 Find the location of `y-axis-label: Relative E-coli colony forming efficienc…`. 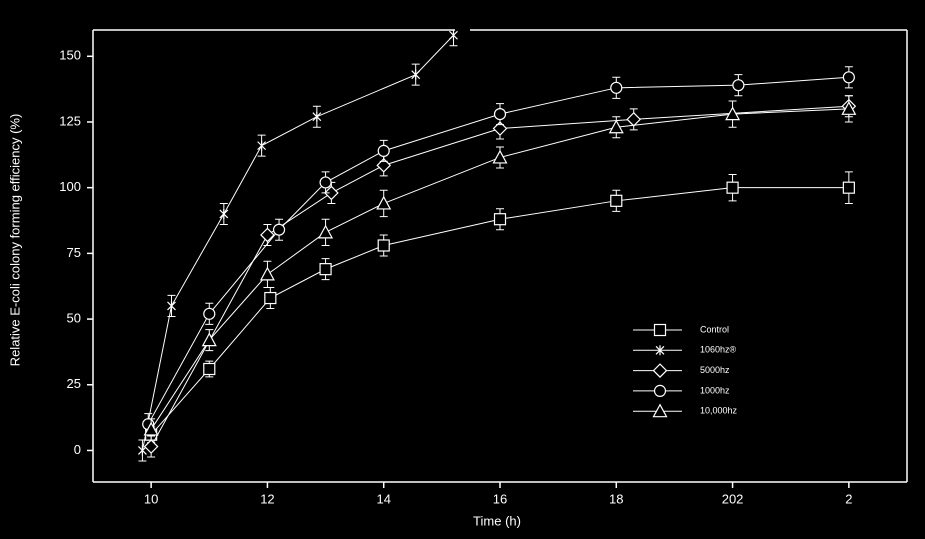

y-axis-label: Relative E-coli colony forming efficienc… is located at coordinates (14, 240).